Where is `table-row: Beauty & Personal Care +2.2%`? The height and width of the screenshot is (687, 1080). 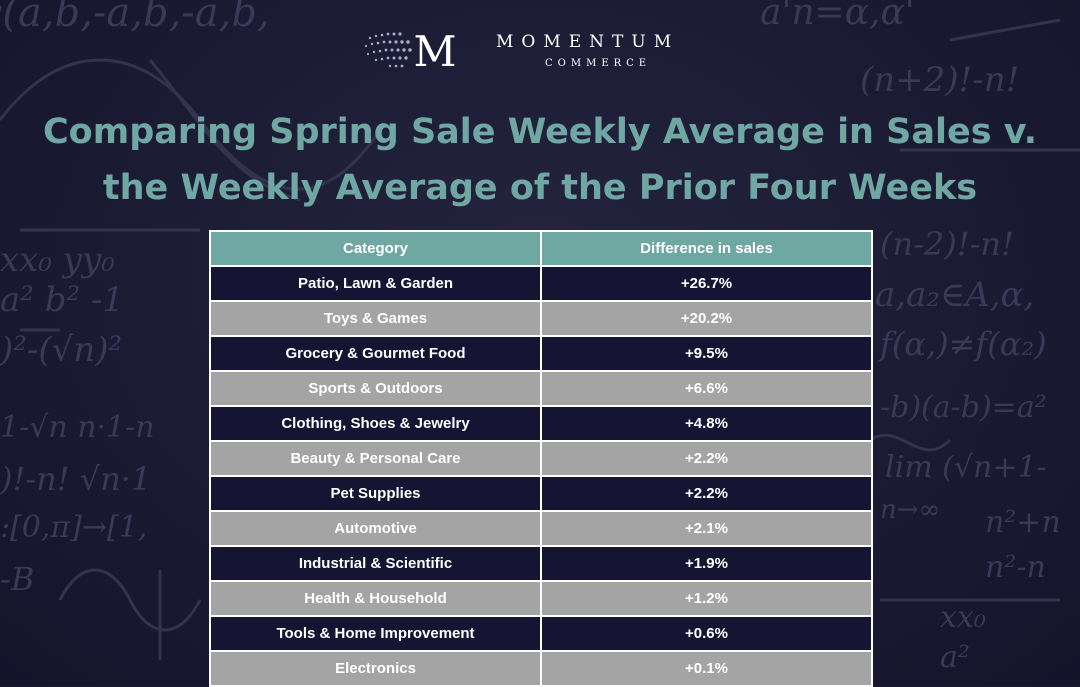 table-row: Beauty & Personal Care +2.2% is located at coordinates (541, 458).